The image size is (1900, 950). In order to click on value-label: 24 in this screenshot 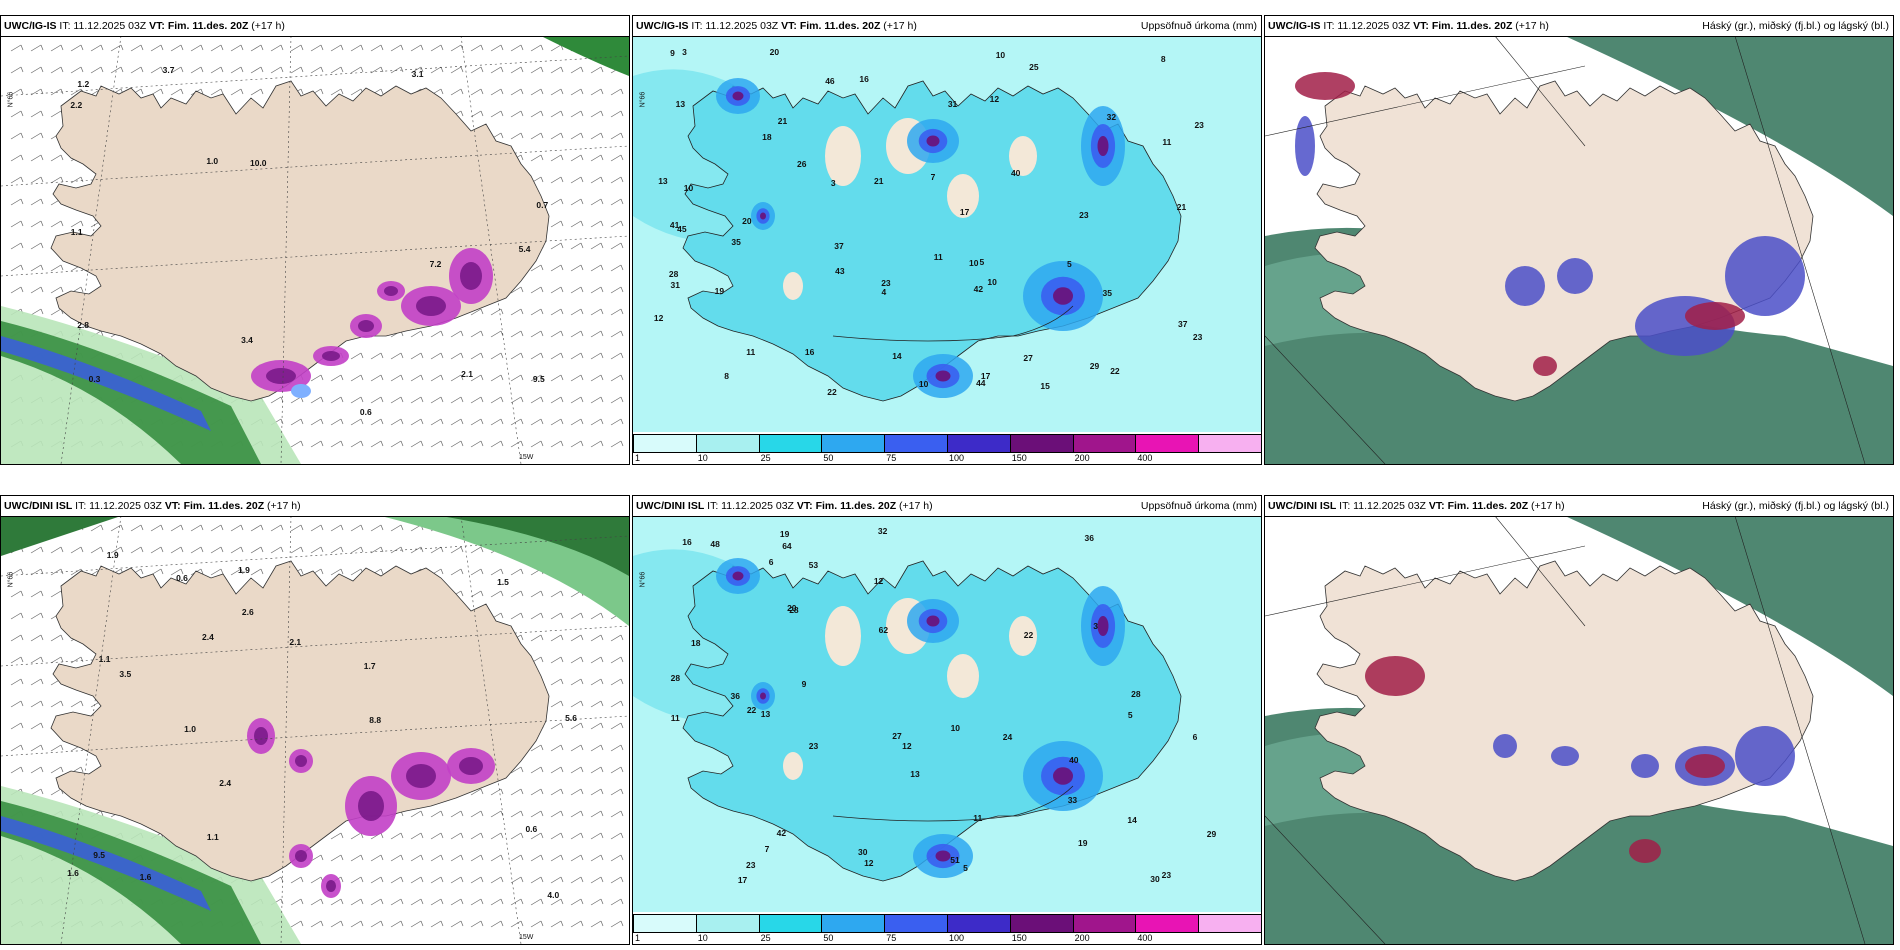, I will do `click(1007, 736)`.